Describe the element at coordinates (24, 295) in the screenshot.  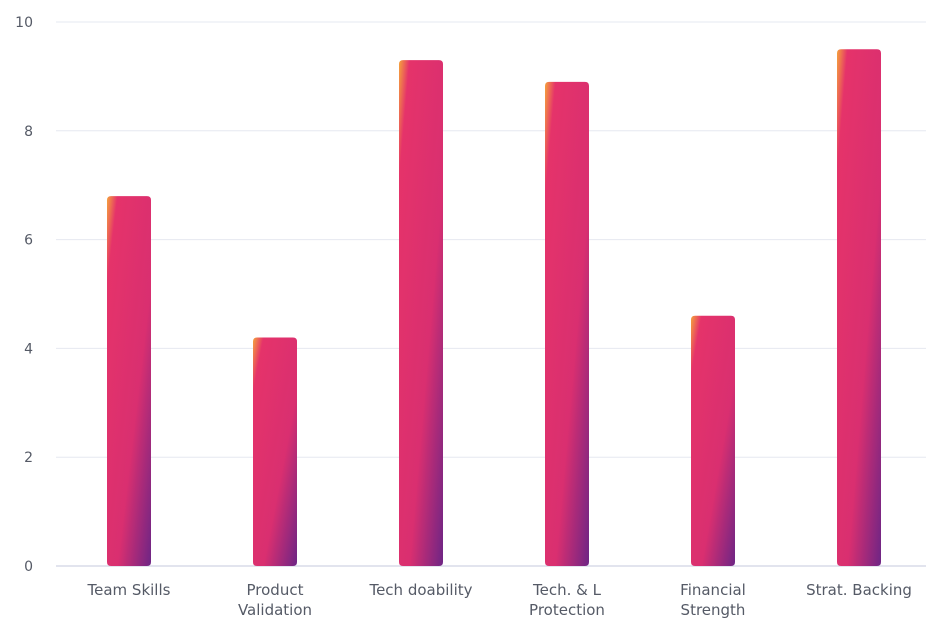
I see `y-axis-ticks: 0 2 4 6 8 10` at that location.